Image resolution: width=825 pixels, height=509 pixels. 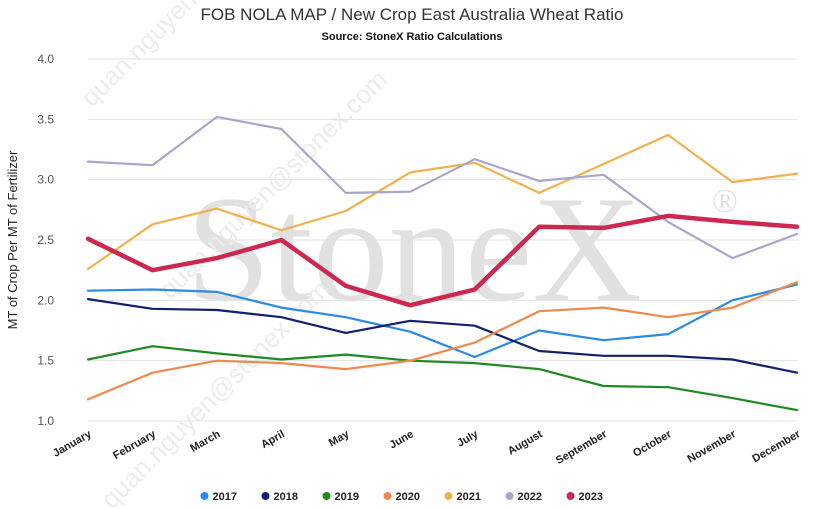 What do you see at coordinates (273, 439) in the screenshot?
I see `x-tick-label: April` at bounding box center [273, 439].